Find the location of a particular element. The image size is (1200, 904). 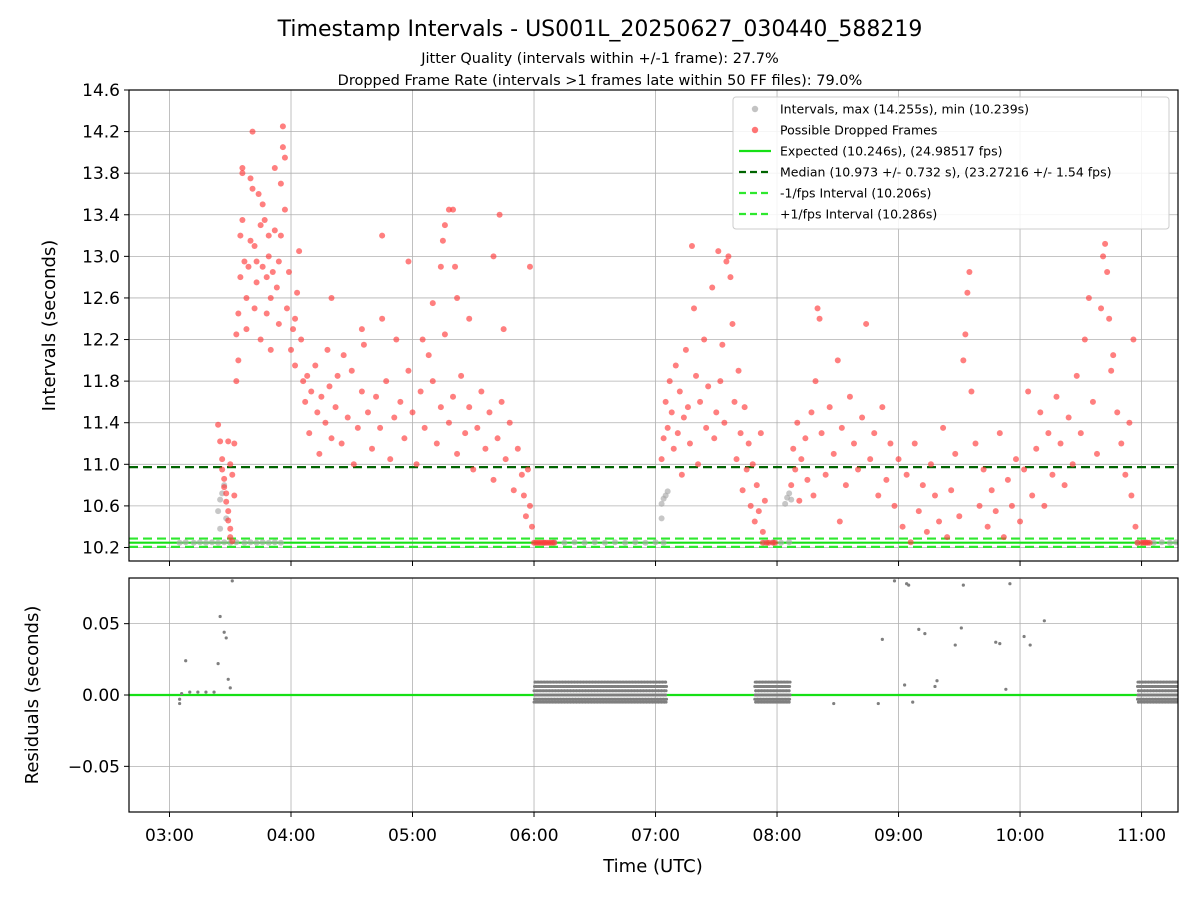

y-tick-label: 14.2 is located at coordinates (101, 133).